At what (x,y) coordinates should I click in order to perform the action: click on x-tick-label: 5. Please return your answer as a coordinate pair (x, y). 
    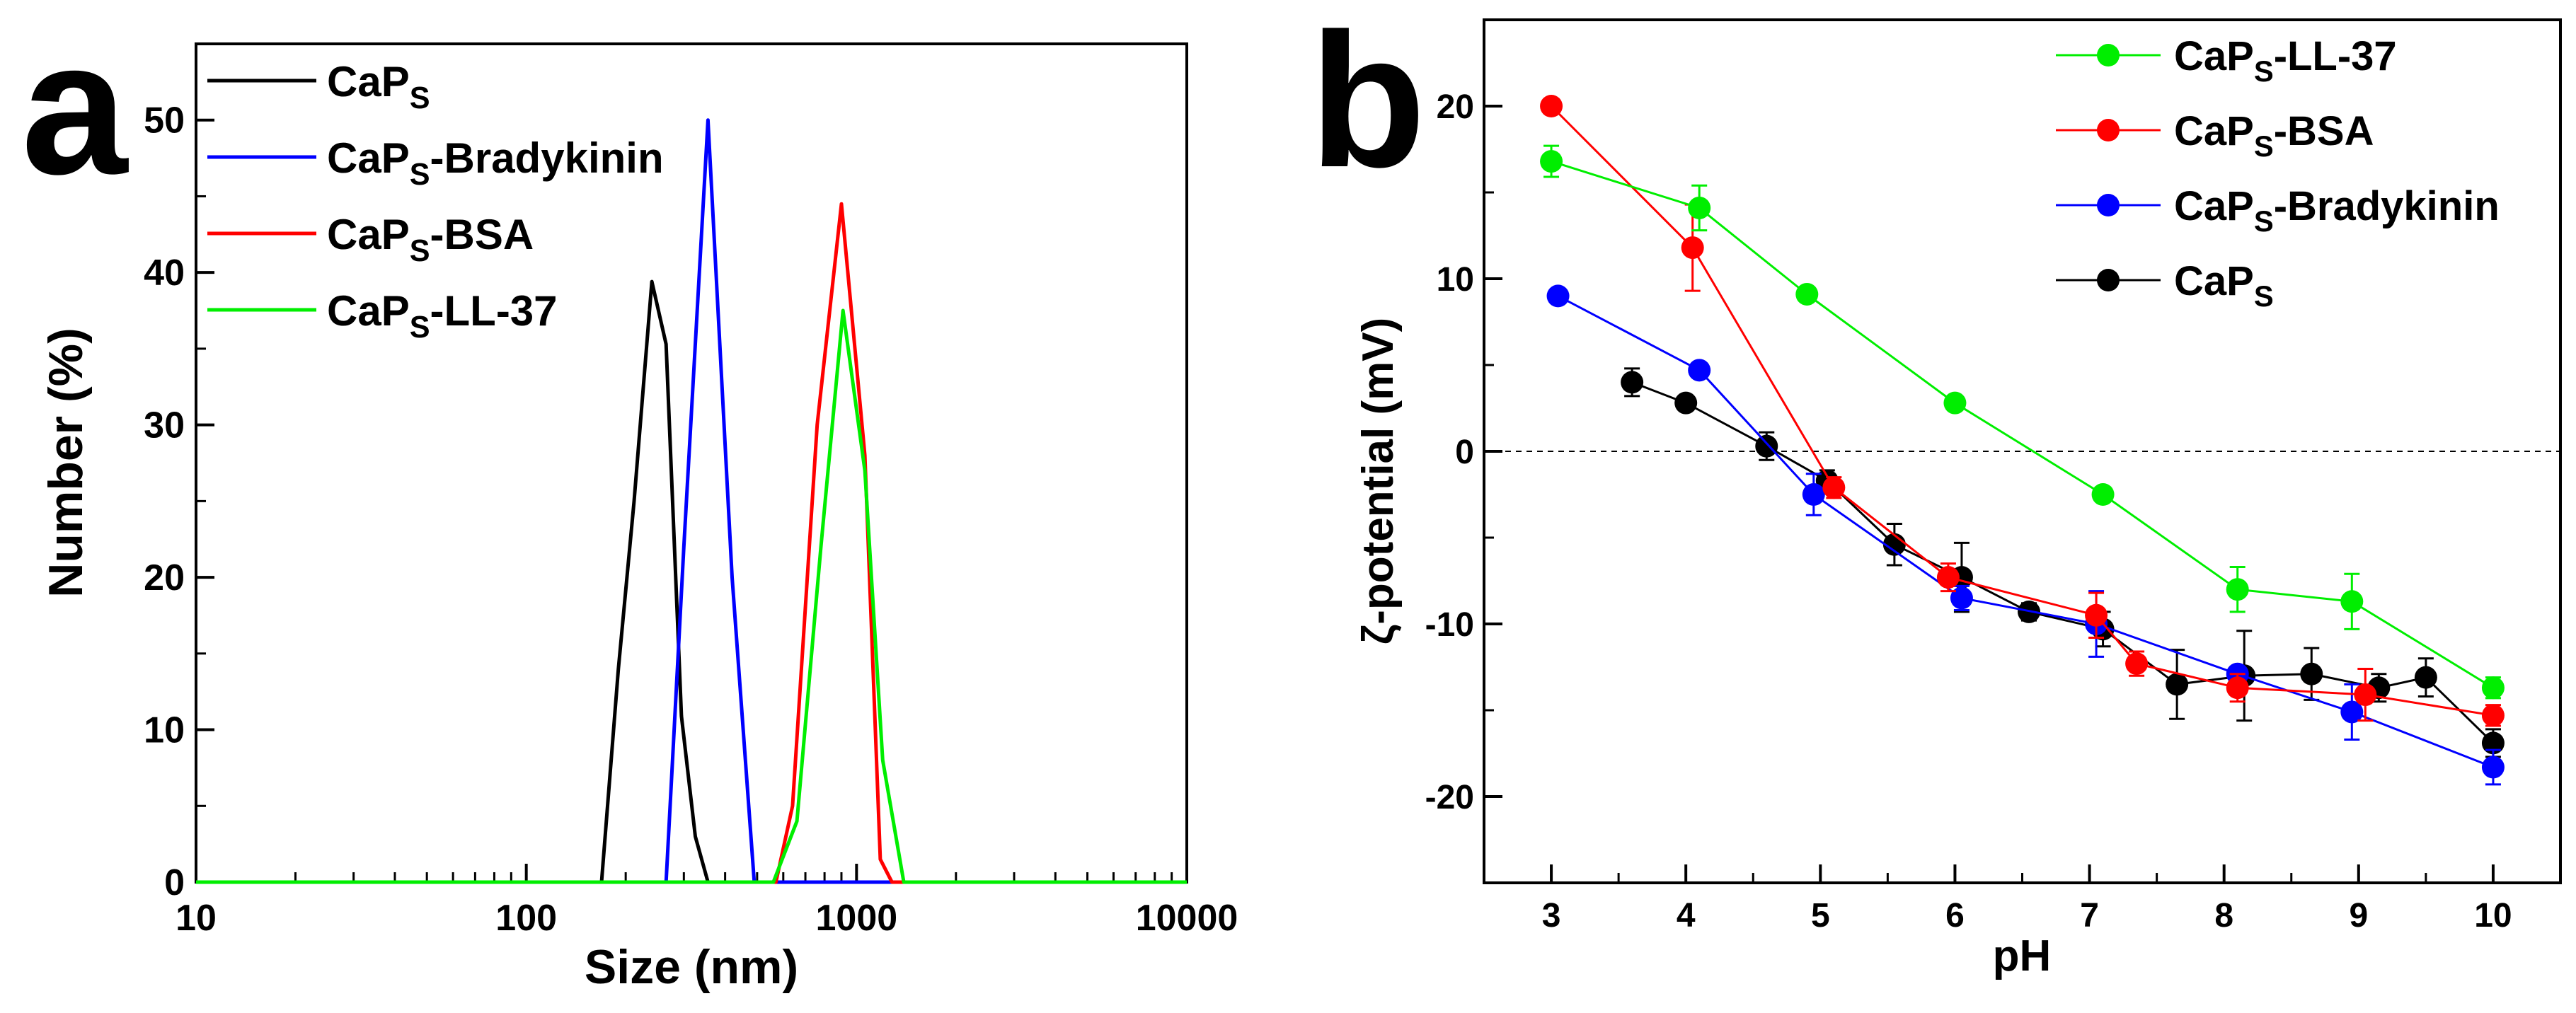
    Looking at the image, I should click on (1820, 915).